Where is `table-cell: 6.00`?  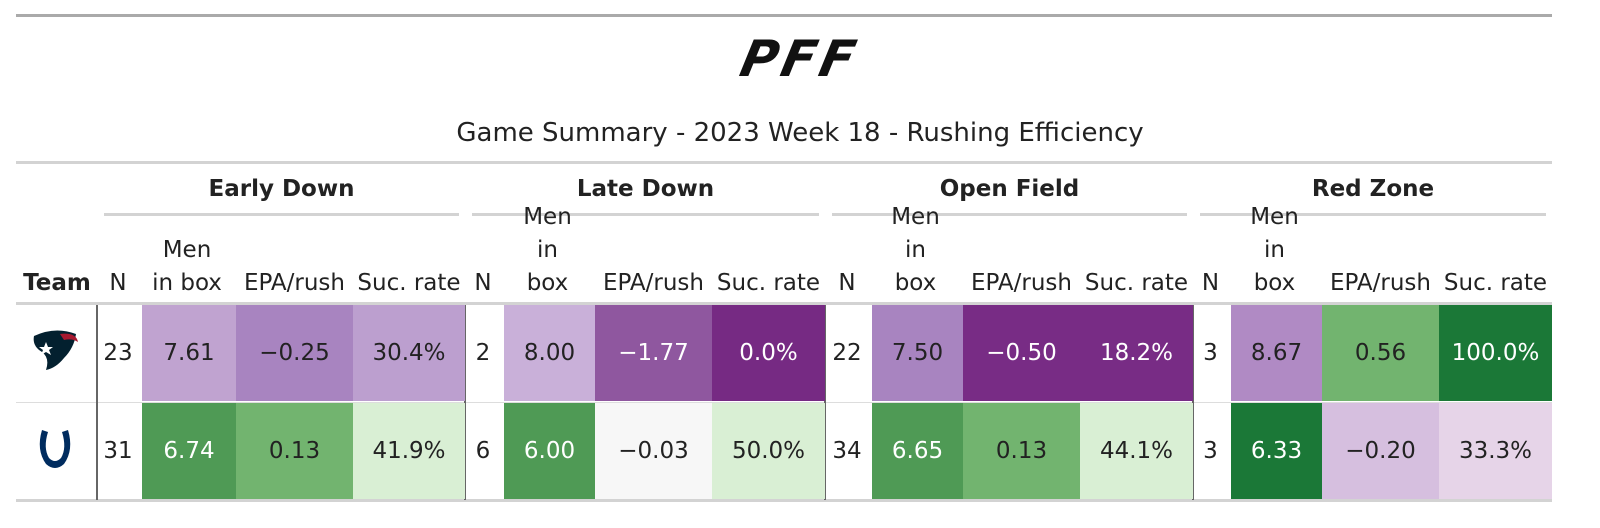 table-cell: 6.00 is located at coordinates (549, 451).